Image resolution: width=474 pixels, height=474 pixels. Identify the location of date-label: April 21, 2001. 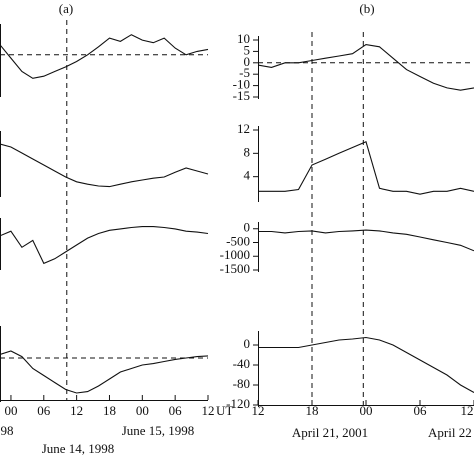
(330, 432).